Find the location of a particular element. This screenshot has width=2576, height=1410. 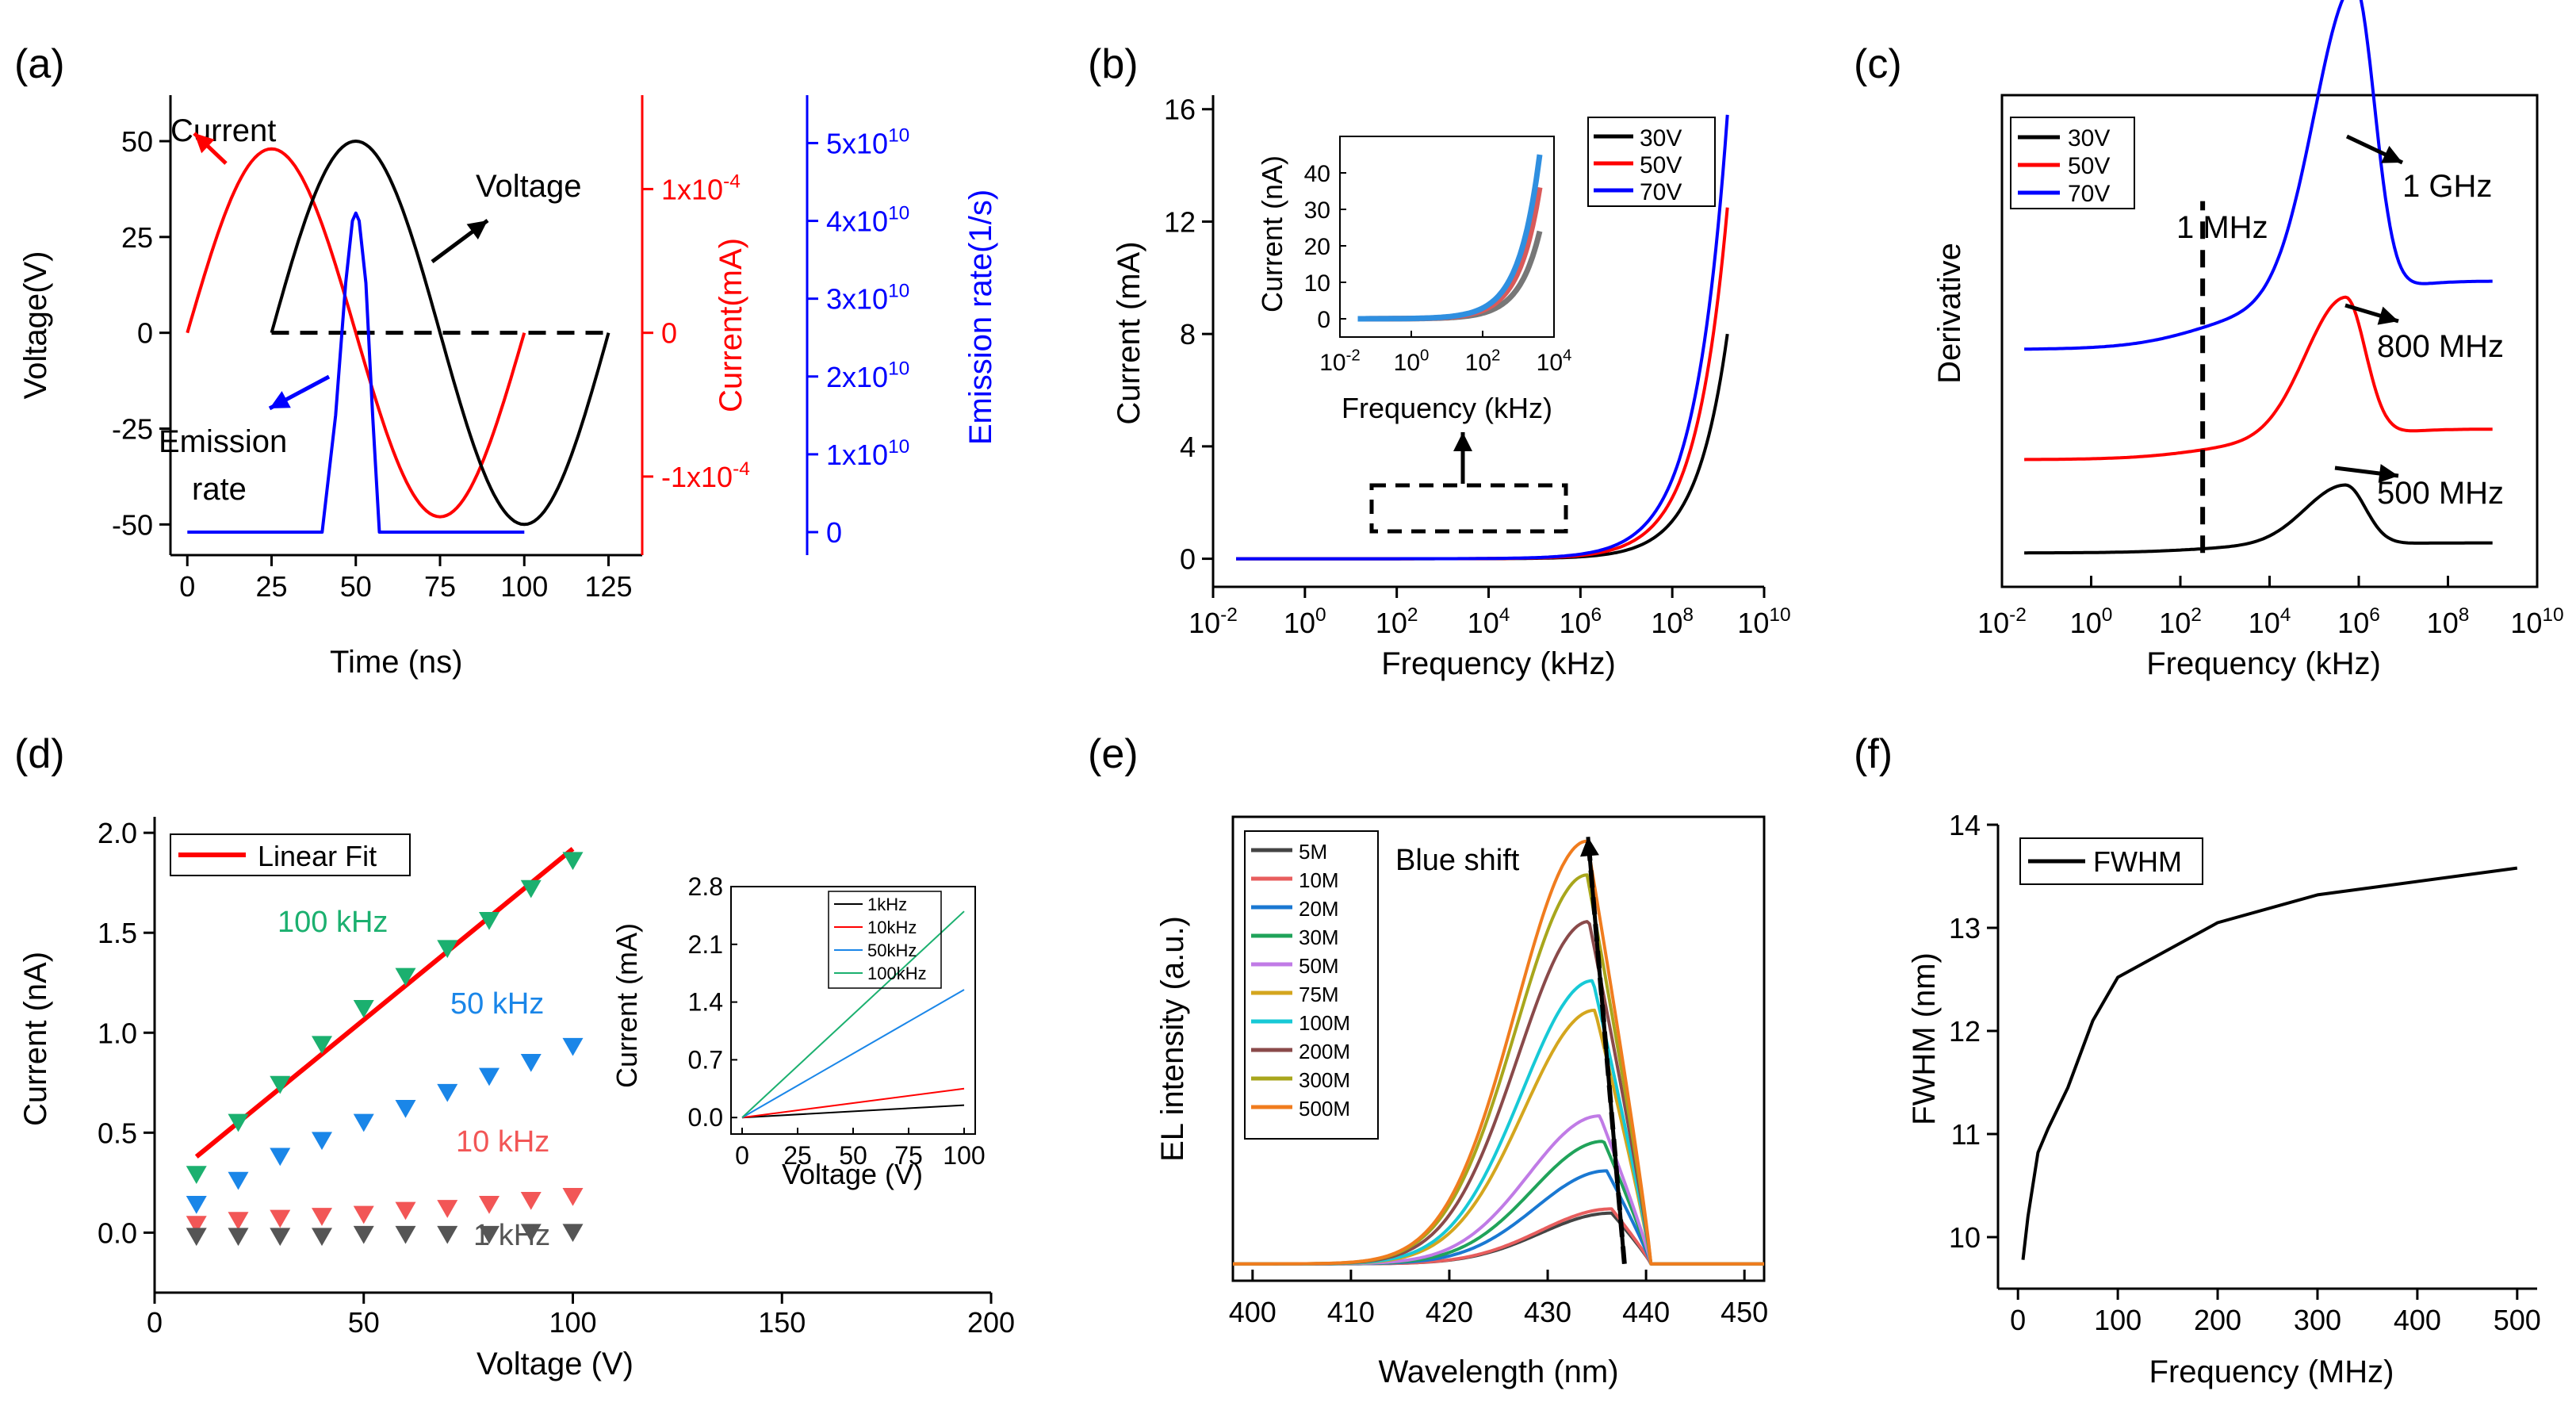

a-y3tick-label-4: 1x10¹⁰ is located at coordinates (867, 453).